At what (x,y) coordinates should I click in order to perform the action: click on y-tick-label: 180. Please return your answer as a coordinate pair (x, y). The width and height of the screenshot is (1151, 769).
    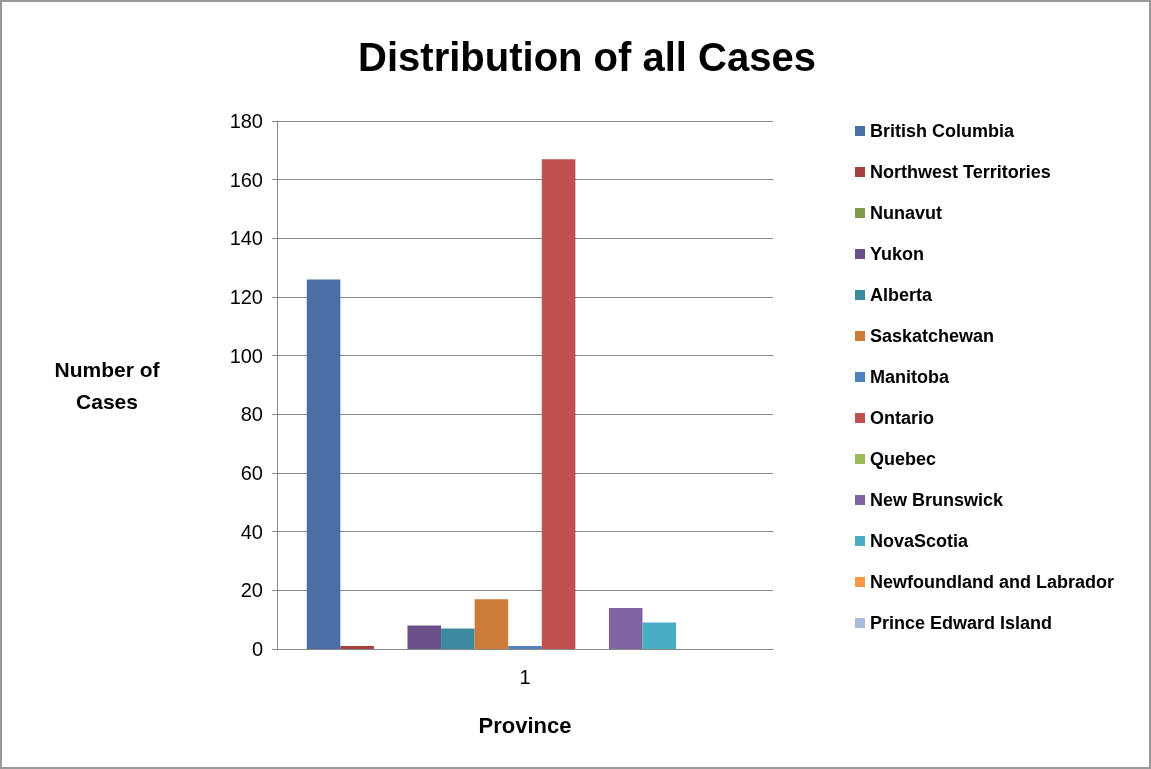
    Looking at the image, I should click on (246, 121).